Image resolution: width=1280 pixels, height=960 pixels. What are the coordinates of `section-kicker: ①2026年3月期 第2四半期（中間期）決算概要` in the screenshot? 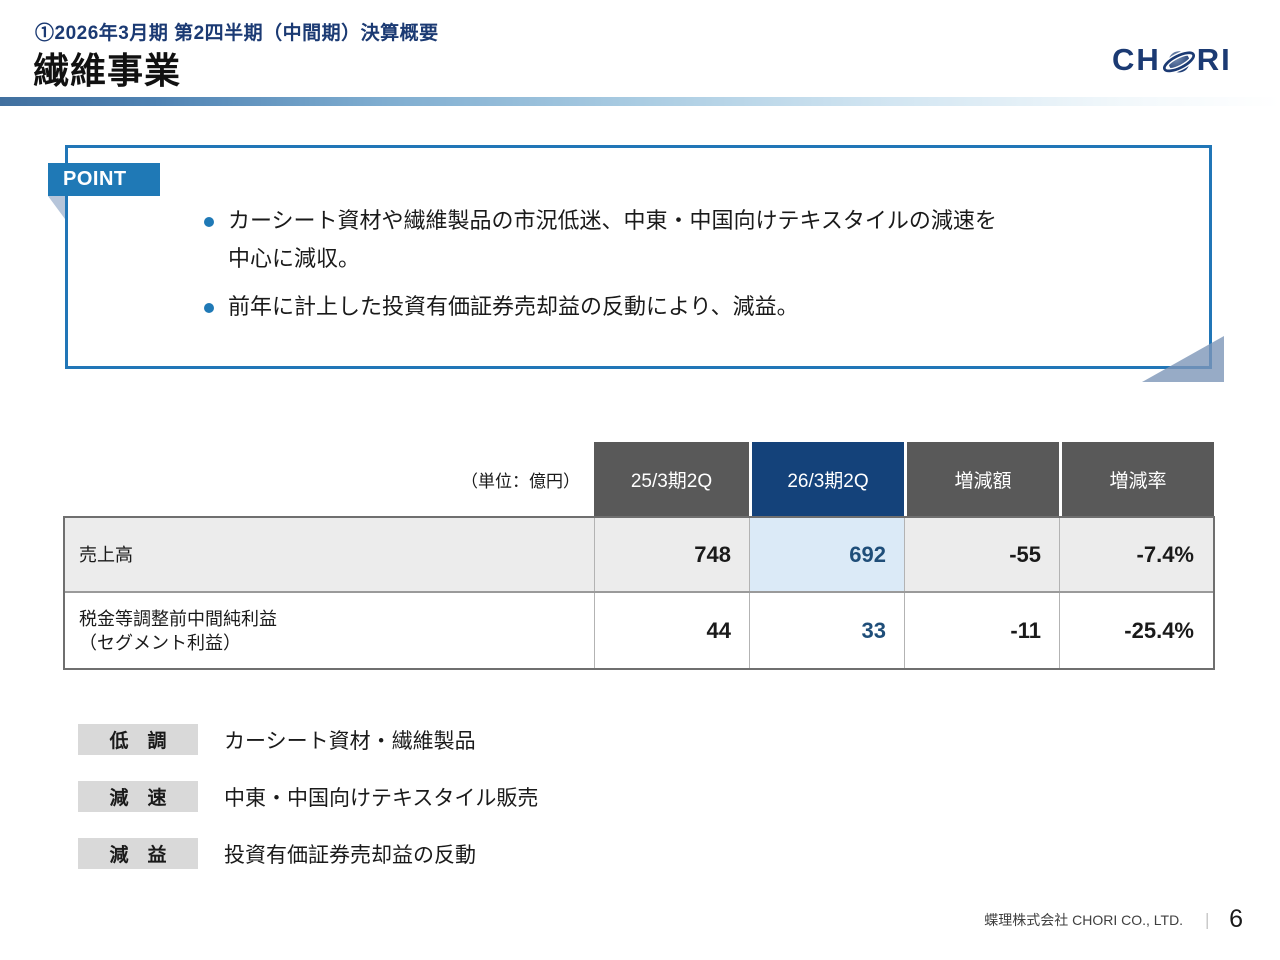 It's located at (237, 33).